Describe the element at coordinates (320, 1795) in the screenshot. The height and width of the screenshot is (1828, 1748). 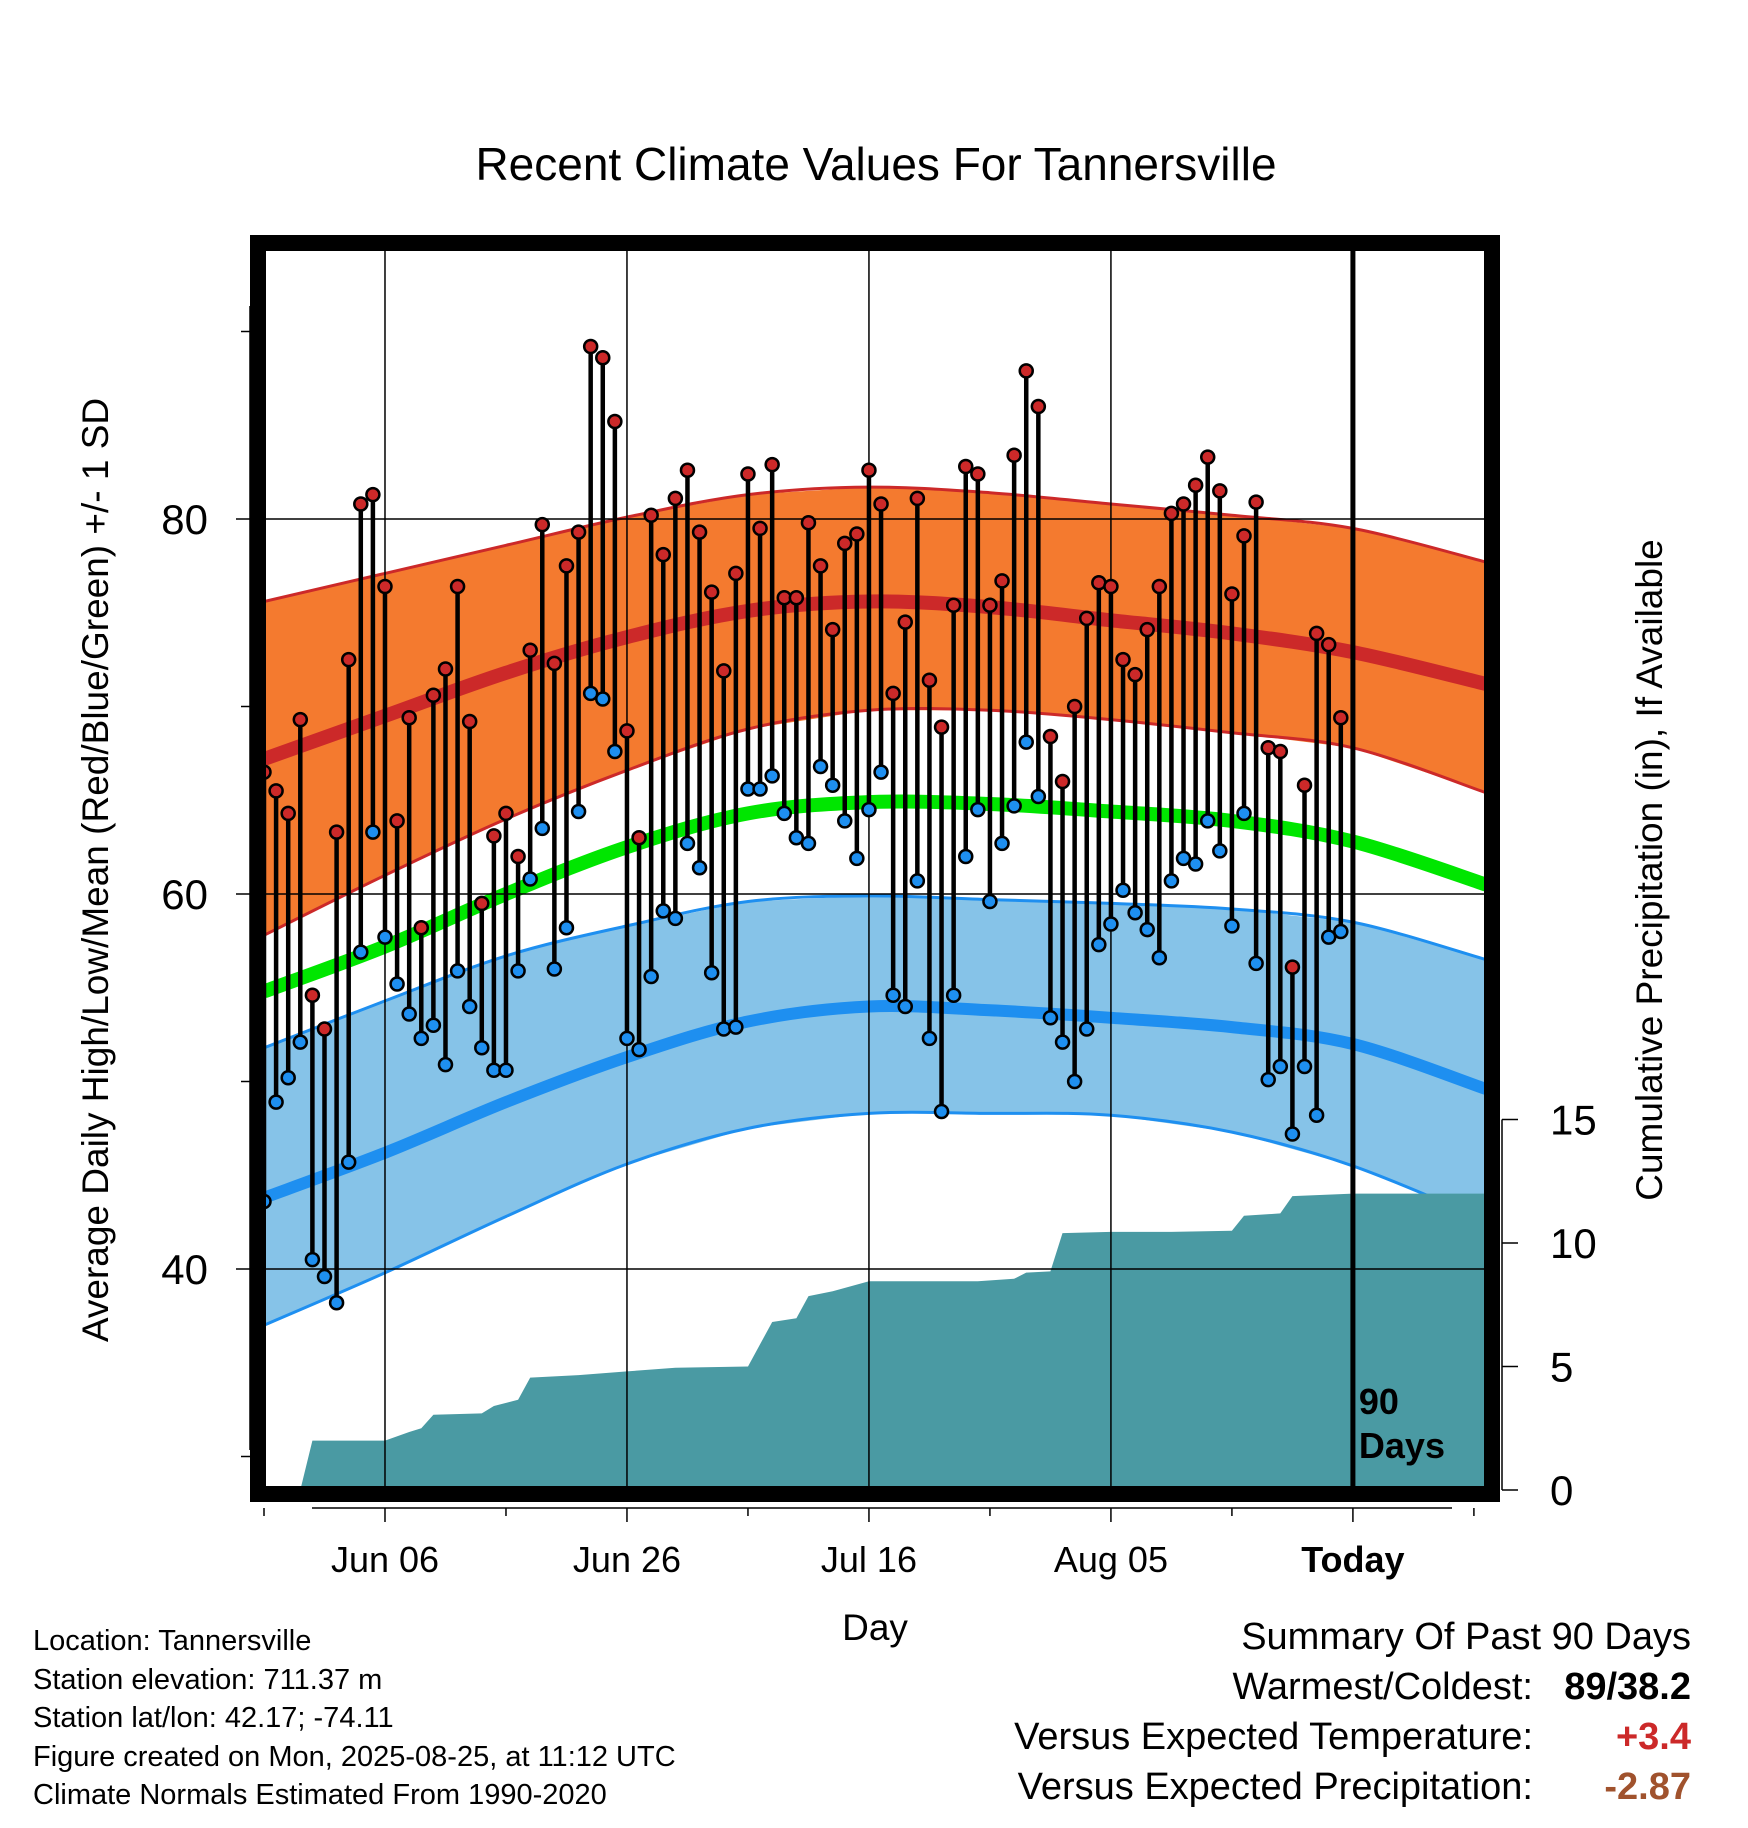
I see `normals-text: Climate Normals Estimated From 1990-2020` at that location.